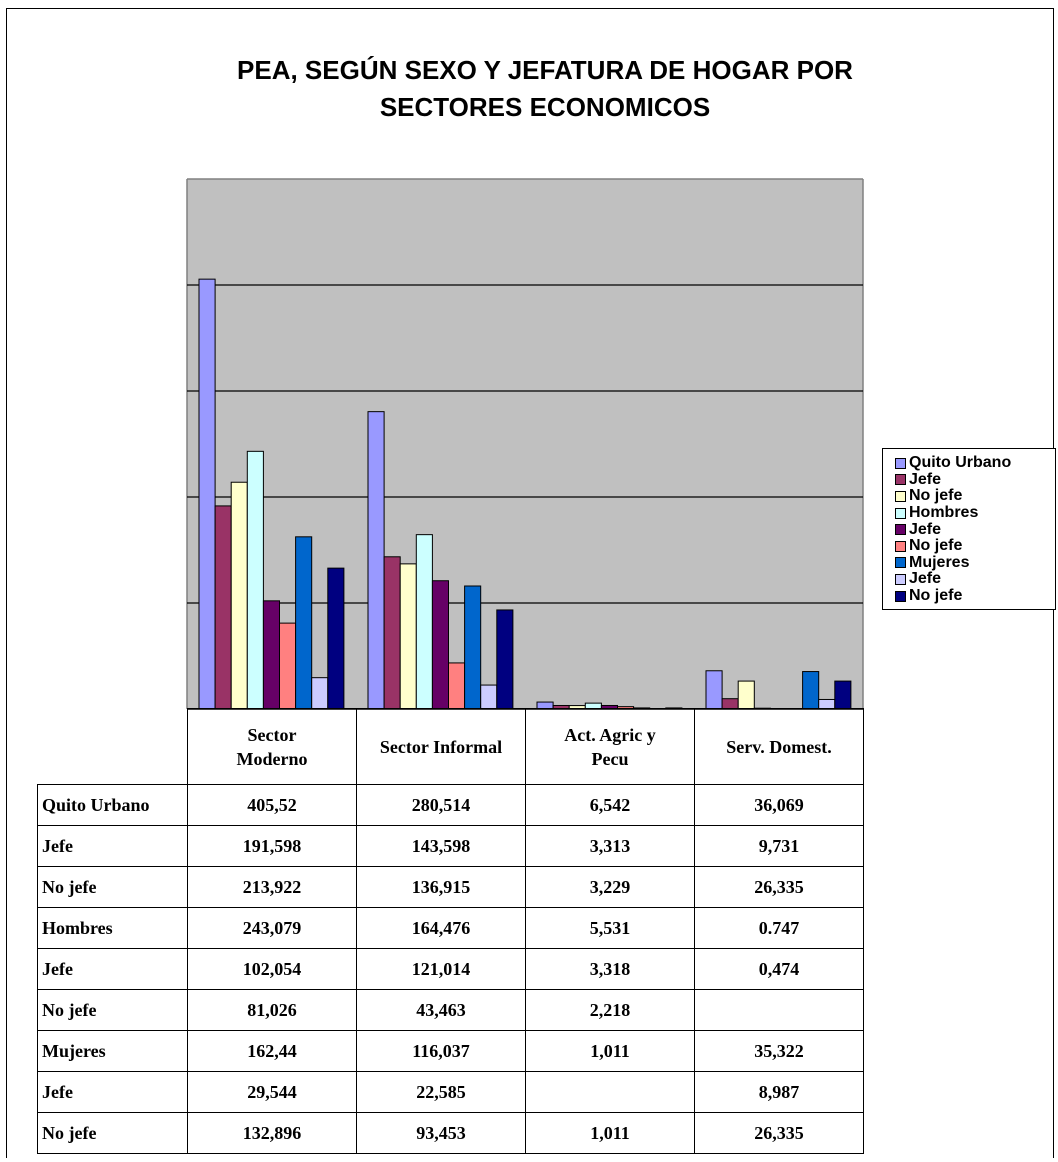 This screenshot has width=1058, height=1162. What do you see at coordinates (441, 1010) in the screenshot?
I see `data-label: 43,463` at bounding box center [441, 1010].